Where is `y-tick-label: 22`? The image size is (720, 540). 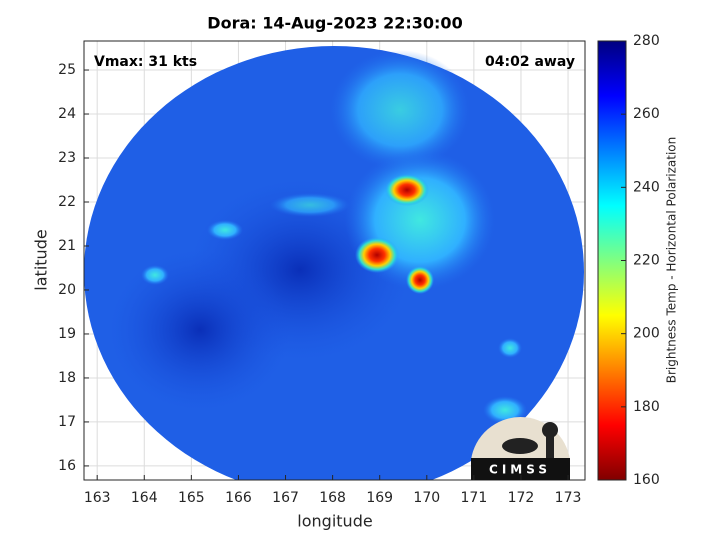 y-tick-label: 22 is located at coordinates (67, 202).